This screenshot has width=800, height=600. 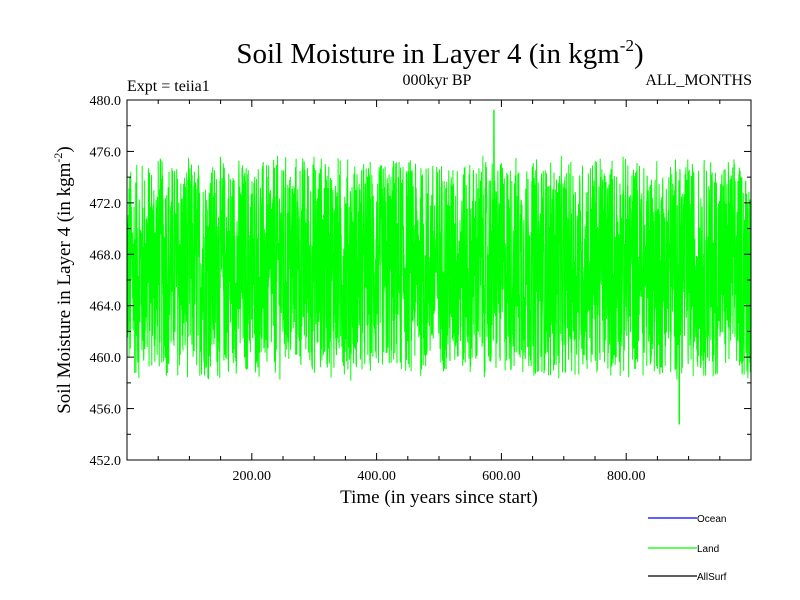 What do you see at coordinates (626, 476) in the screenshot?
I see `x-tick-label: 800.00` at bounding box center [626, 476].